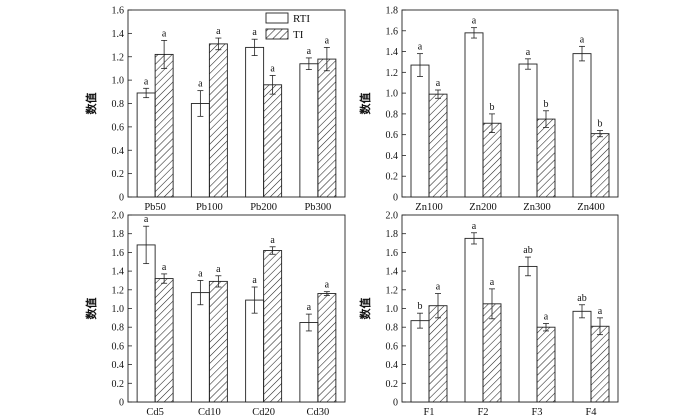 Image resolution: width=700 pixels, height=416 pixels. I want to click on x-tick-label: Zn200, so click(482, 207).